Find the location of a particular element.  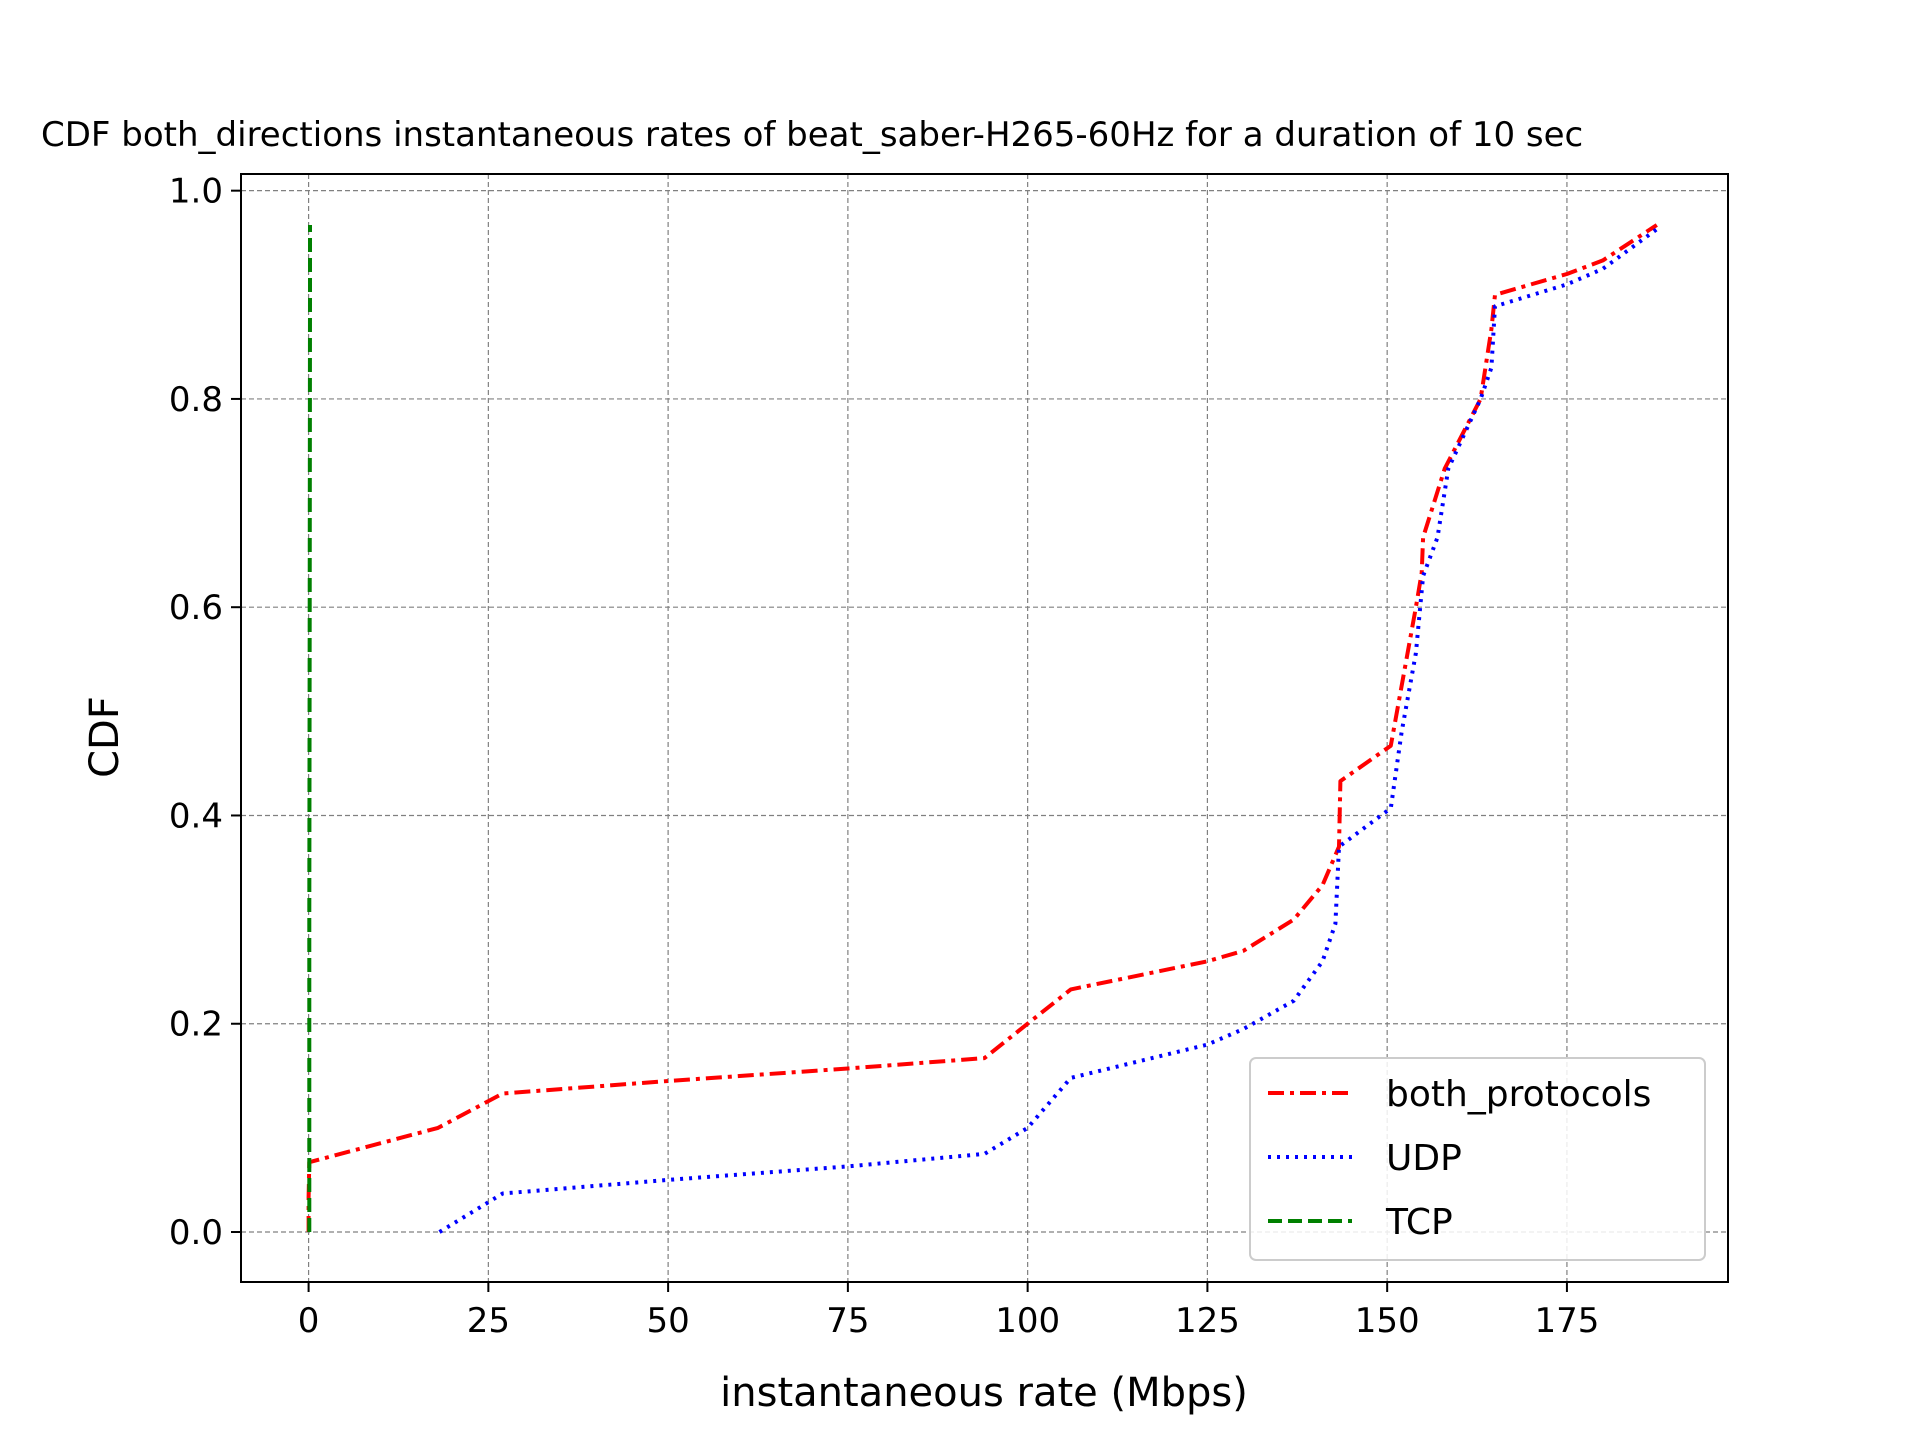

x-tick-label: 150 is located at coordinates (1387, 1321).